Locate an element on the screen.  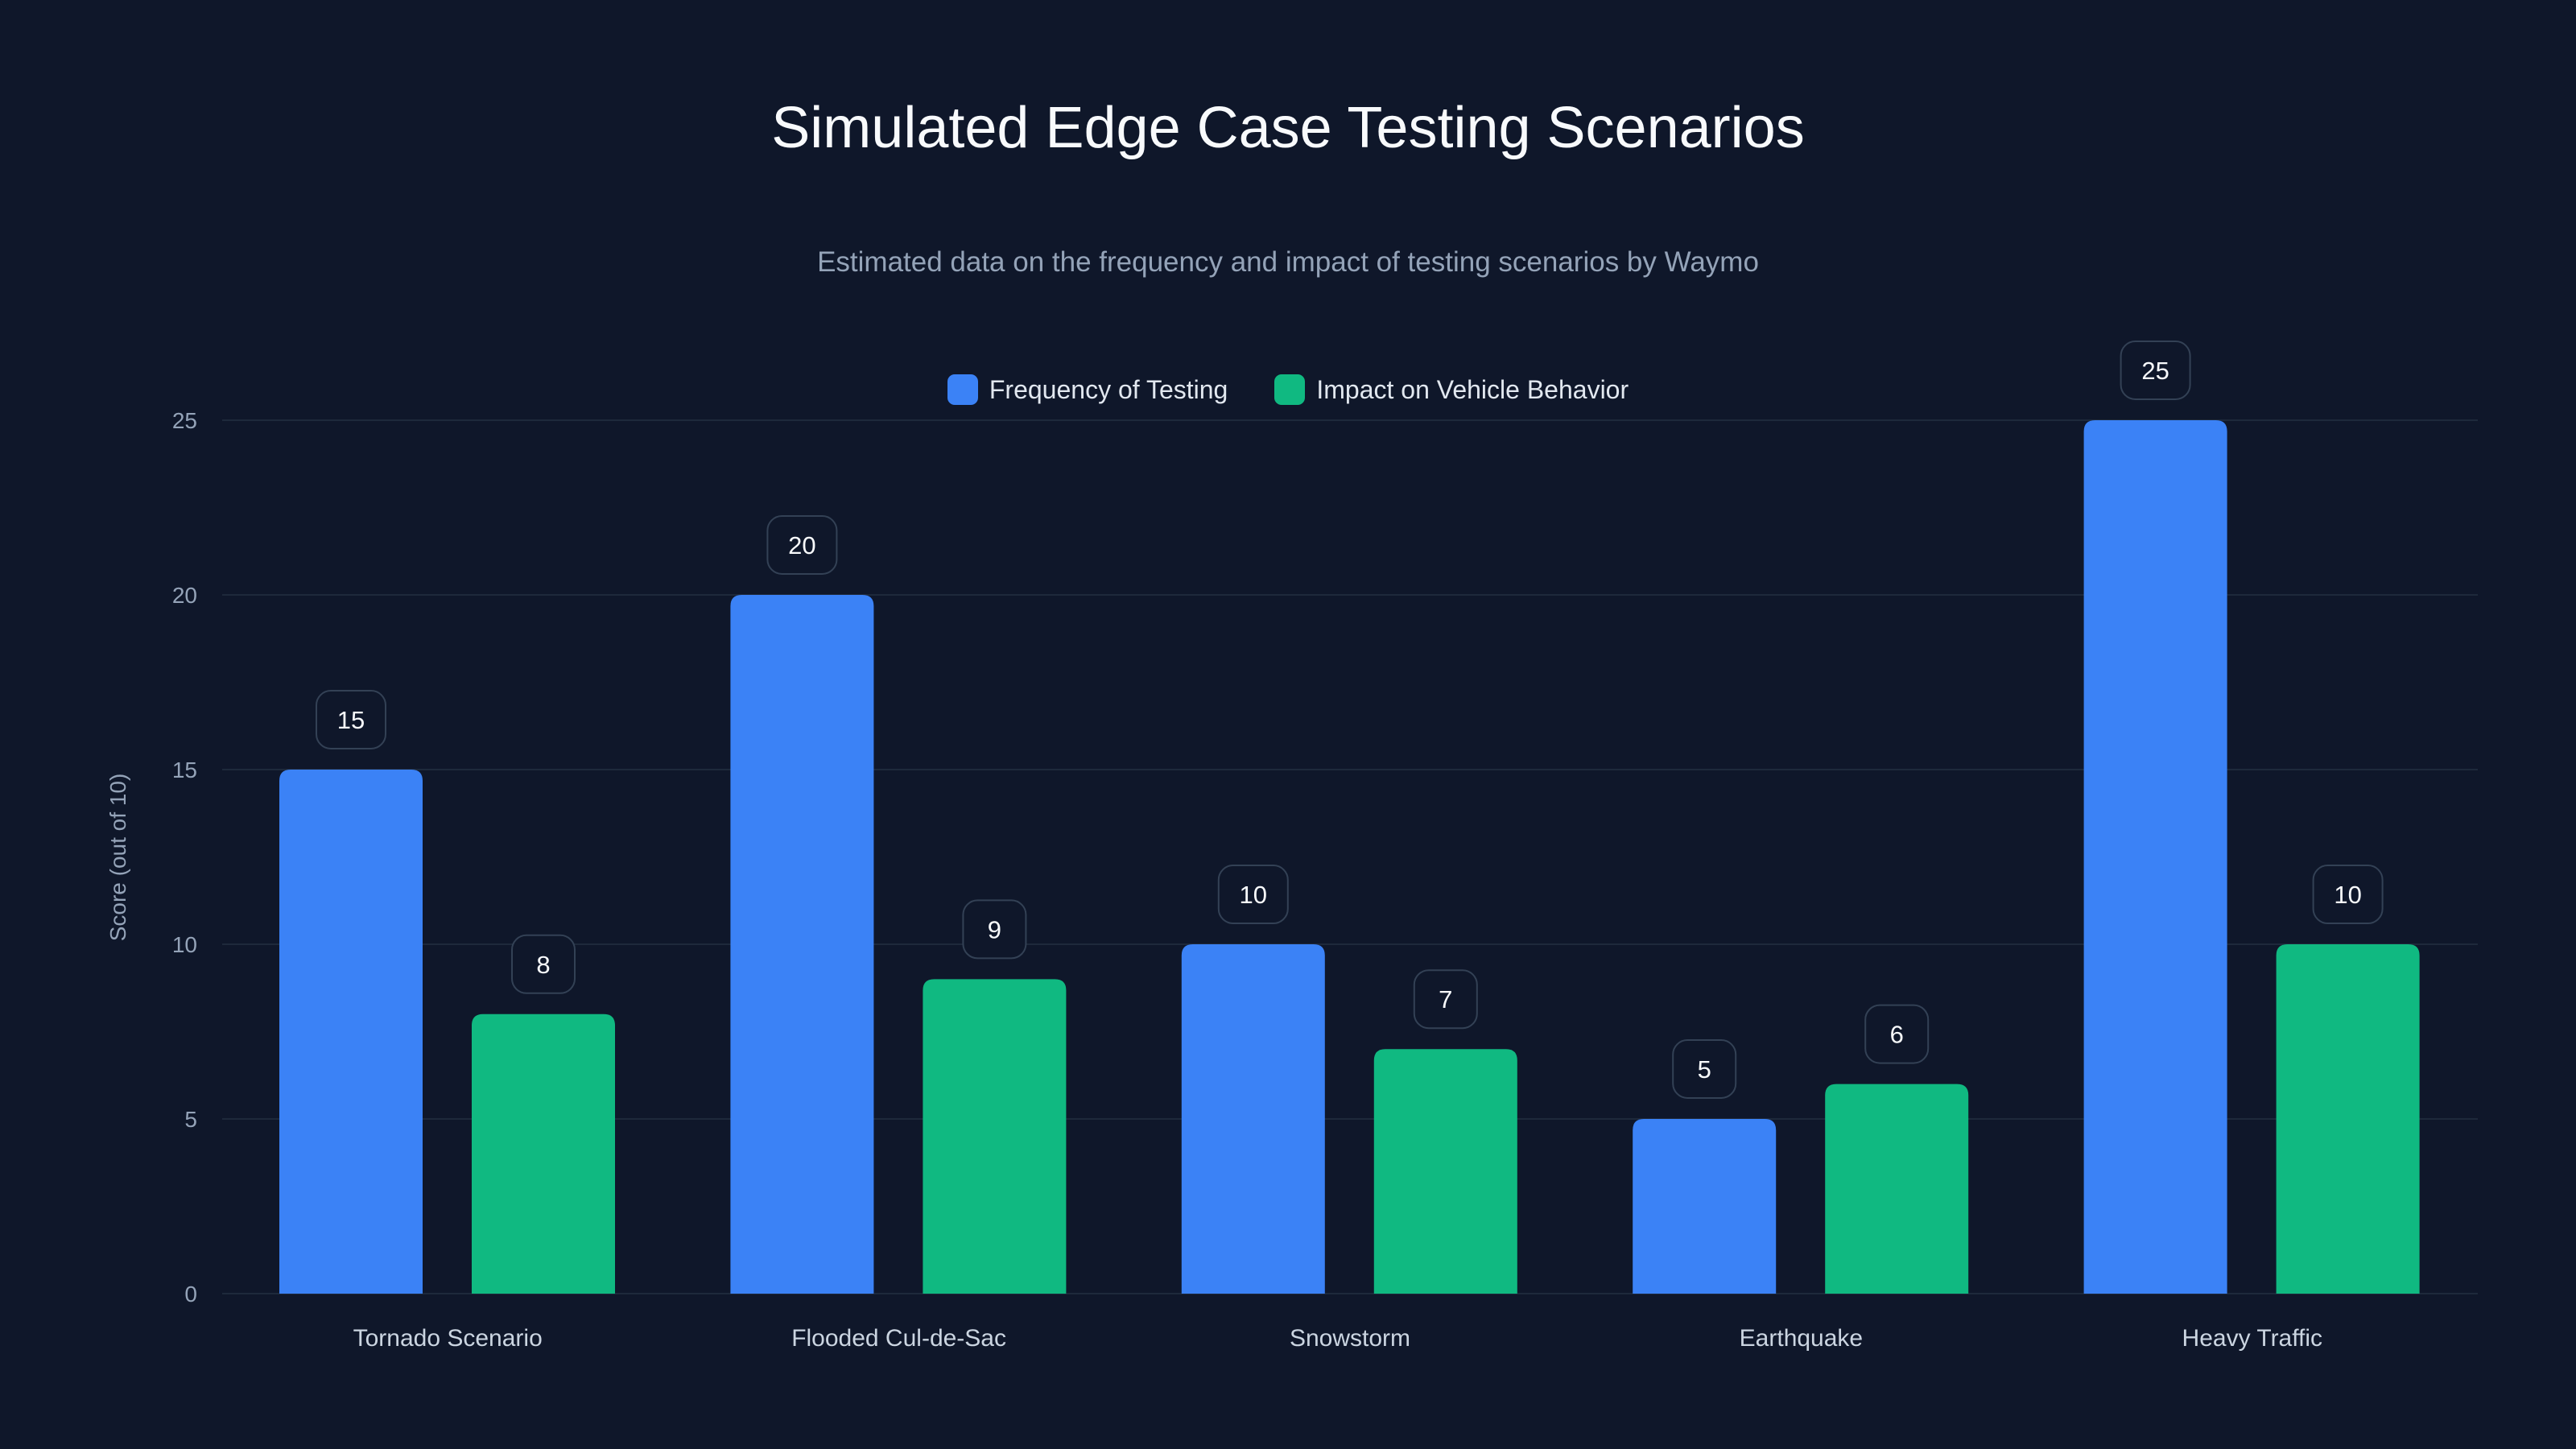
data-label: 20 is located at coordinates (801, 545).